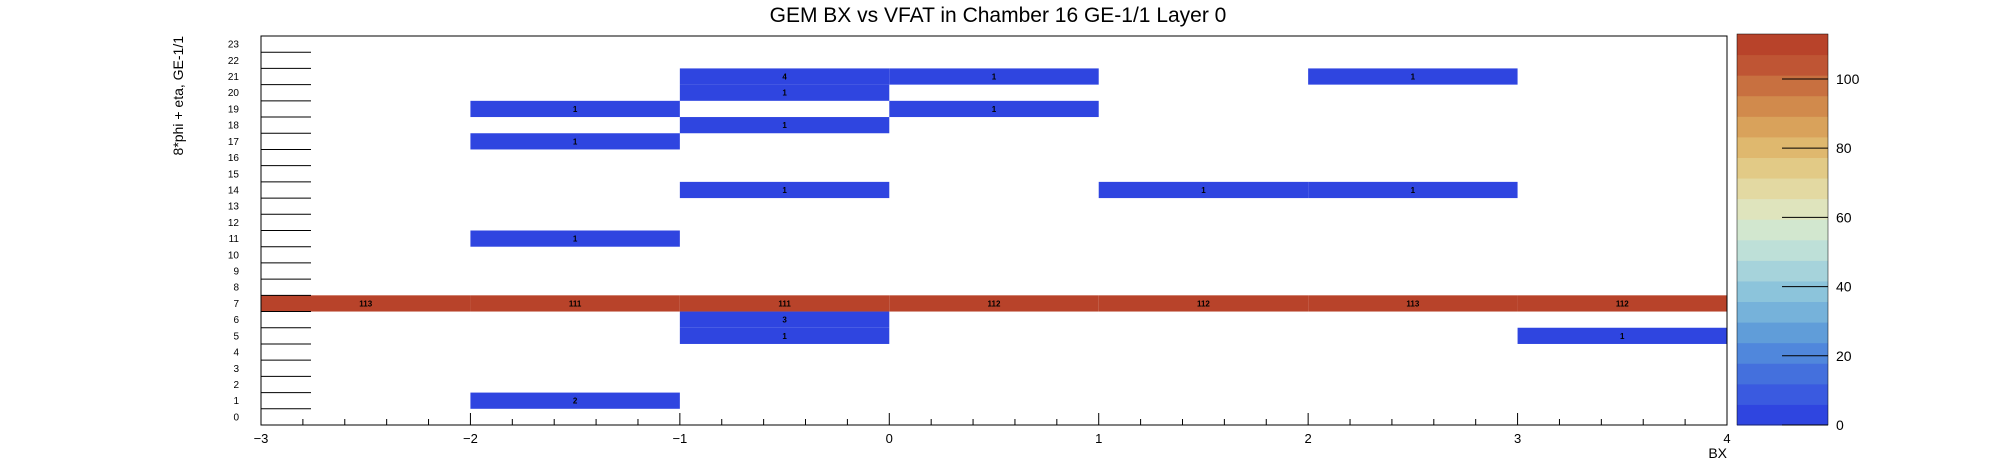  What do you see at coordinates (236, 401) in the screenshot?
I see `y-tick-label: 1` at bounding box center [236, 401].